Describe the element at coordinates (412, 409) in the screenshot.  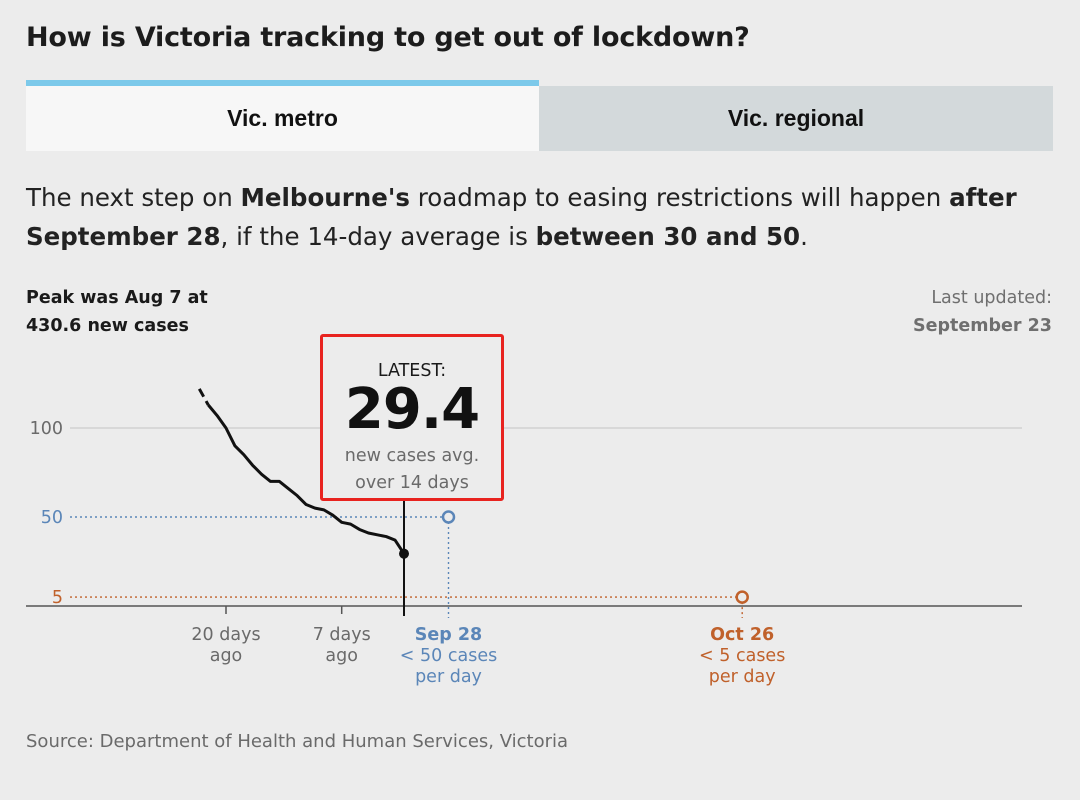
I see `latest-value: 29.4` at that location.